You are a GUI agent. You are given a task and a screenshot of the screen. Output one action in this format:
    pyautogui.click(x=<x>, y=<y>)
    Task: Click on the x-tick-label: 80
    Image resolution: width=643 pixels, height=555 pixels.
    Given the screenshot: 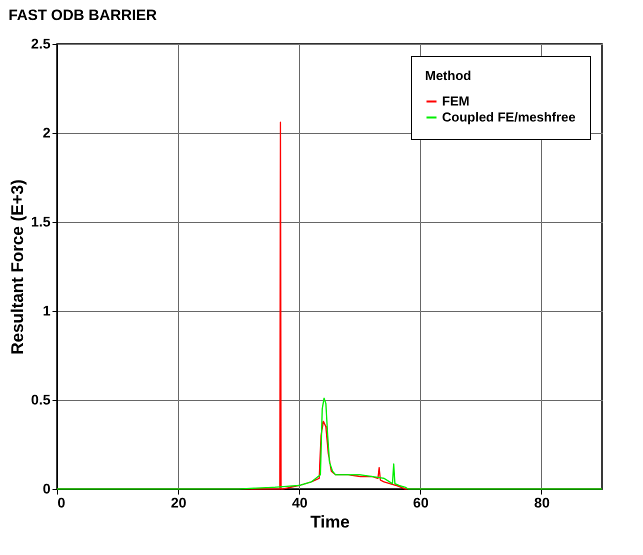 What is the action you would take?
    pyautogui.click(x=542, y=502)
    